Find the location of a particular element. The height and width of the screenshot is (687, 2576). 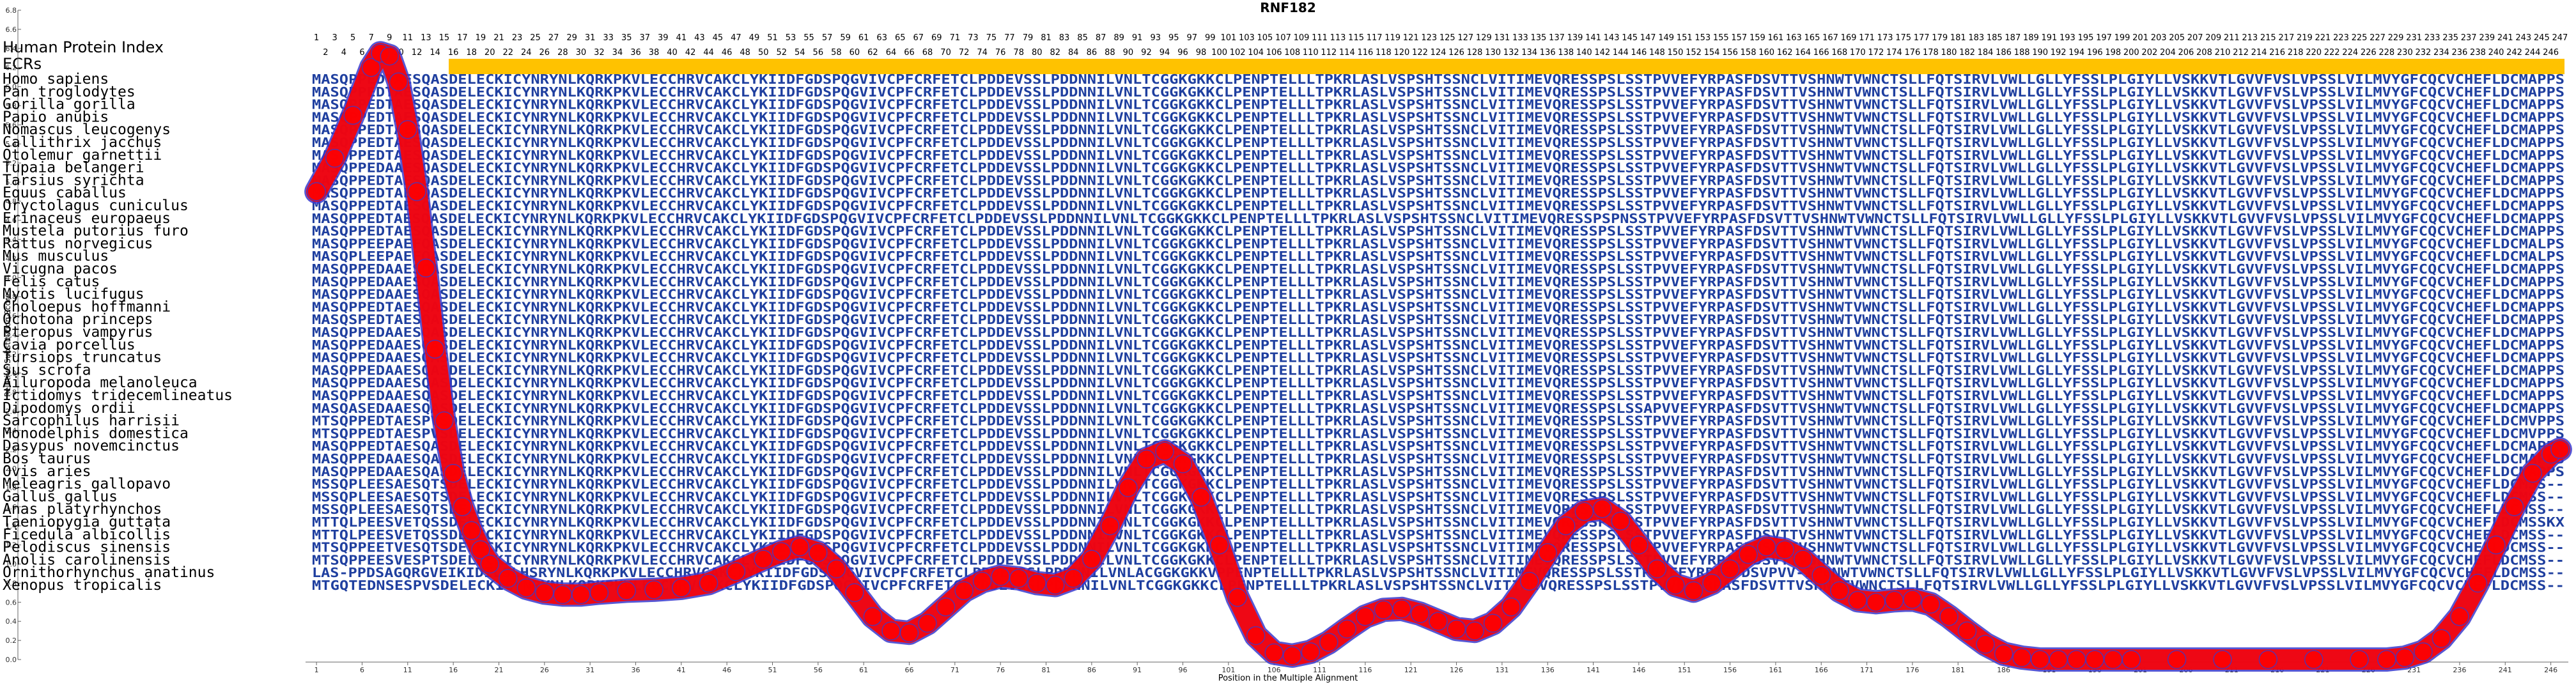

hpi-bottom-index: 54 is located at coordinates (800, 53).